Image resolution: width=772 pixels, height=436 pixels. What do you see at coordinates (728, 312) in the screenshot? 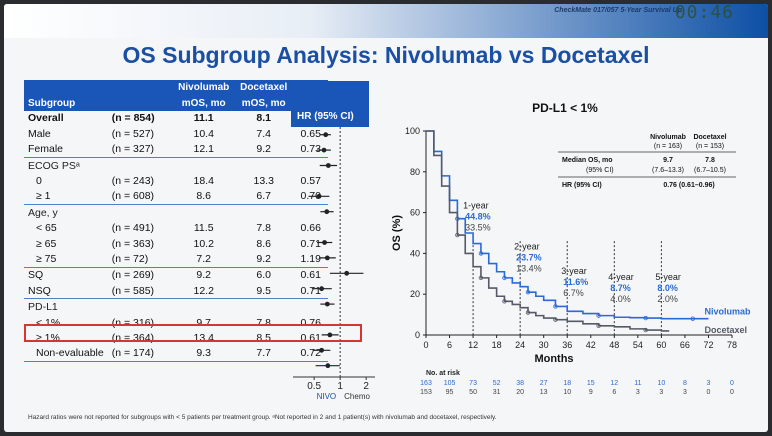
I see `nivolumab-series-label: Nivolumab` at bounding box center [728, 312].